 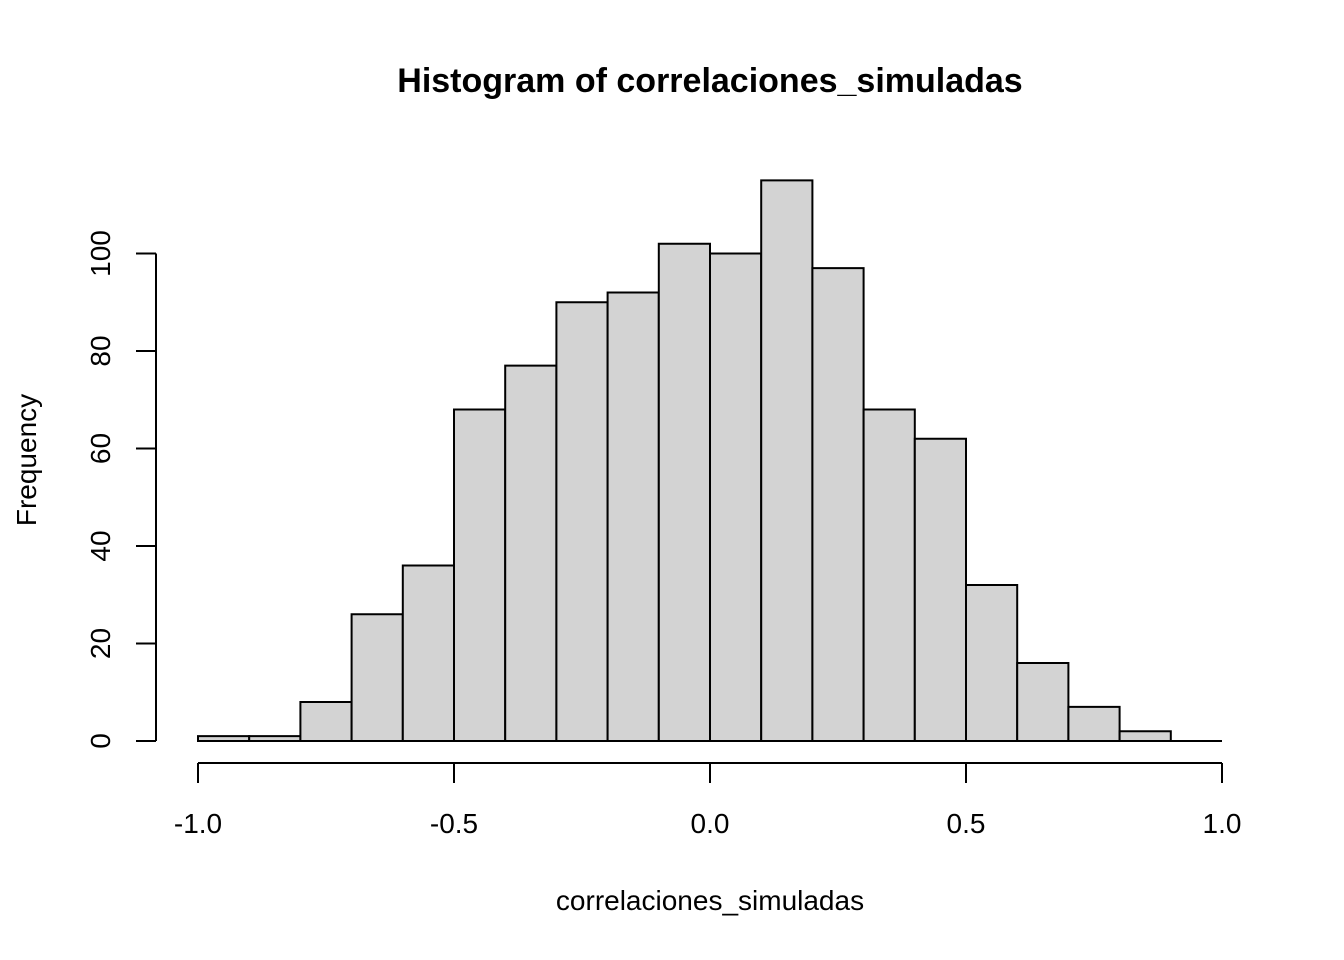 What do you see at coordinates (710, 823) in the screenshot?
I see `x-tick-label-2: 0.0` at bounding box center [710, 823].